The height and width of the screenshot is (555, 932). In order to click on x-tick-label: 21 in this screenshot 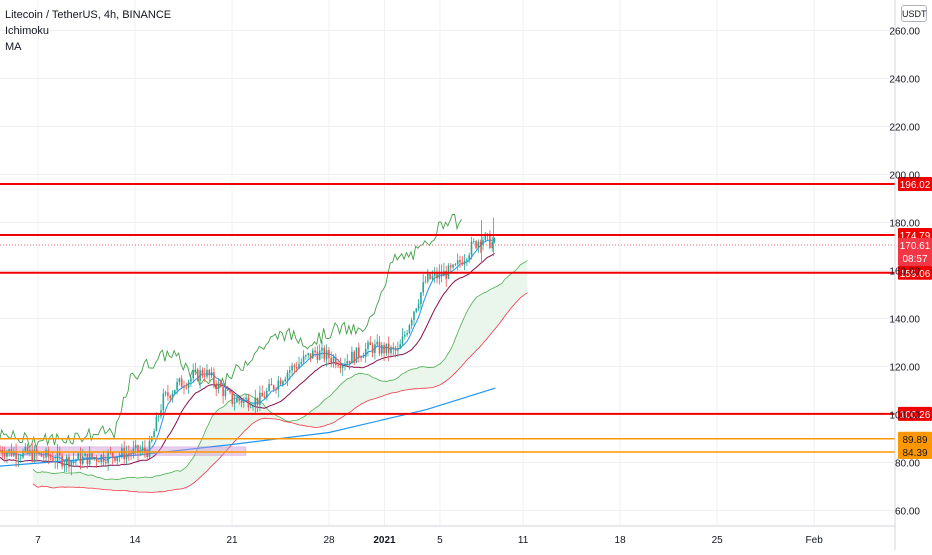, I will do `click(232, 540)`.